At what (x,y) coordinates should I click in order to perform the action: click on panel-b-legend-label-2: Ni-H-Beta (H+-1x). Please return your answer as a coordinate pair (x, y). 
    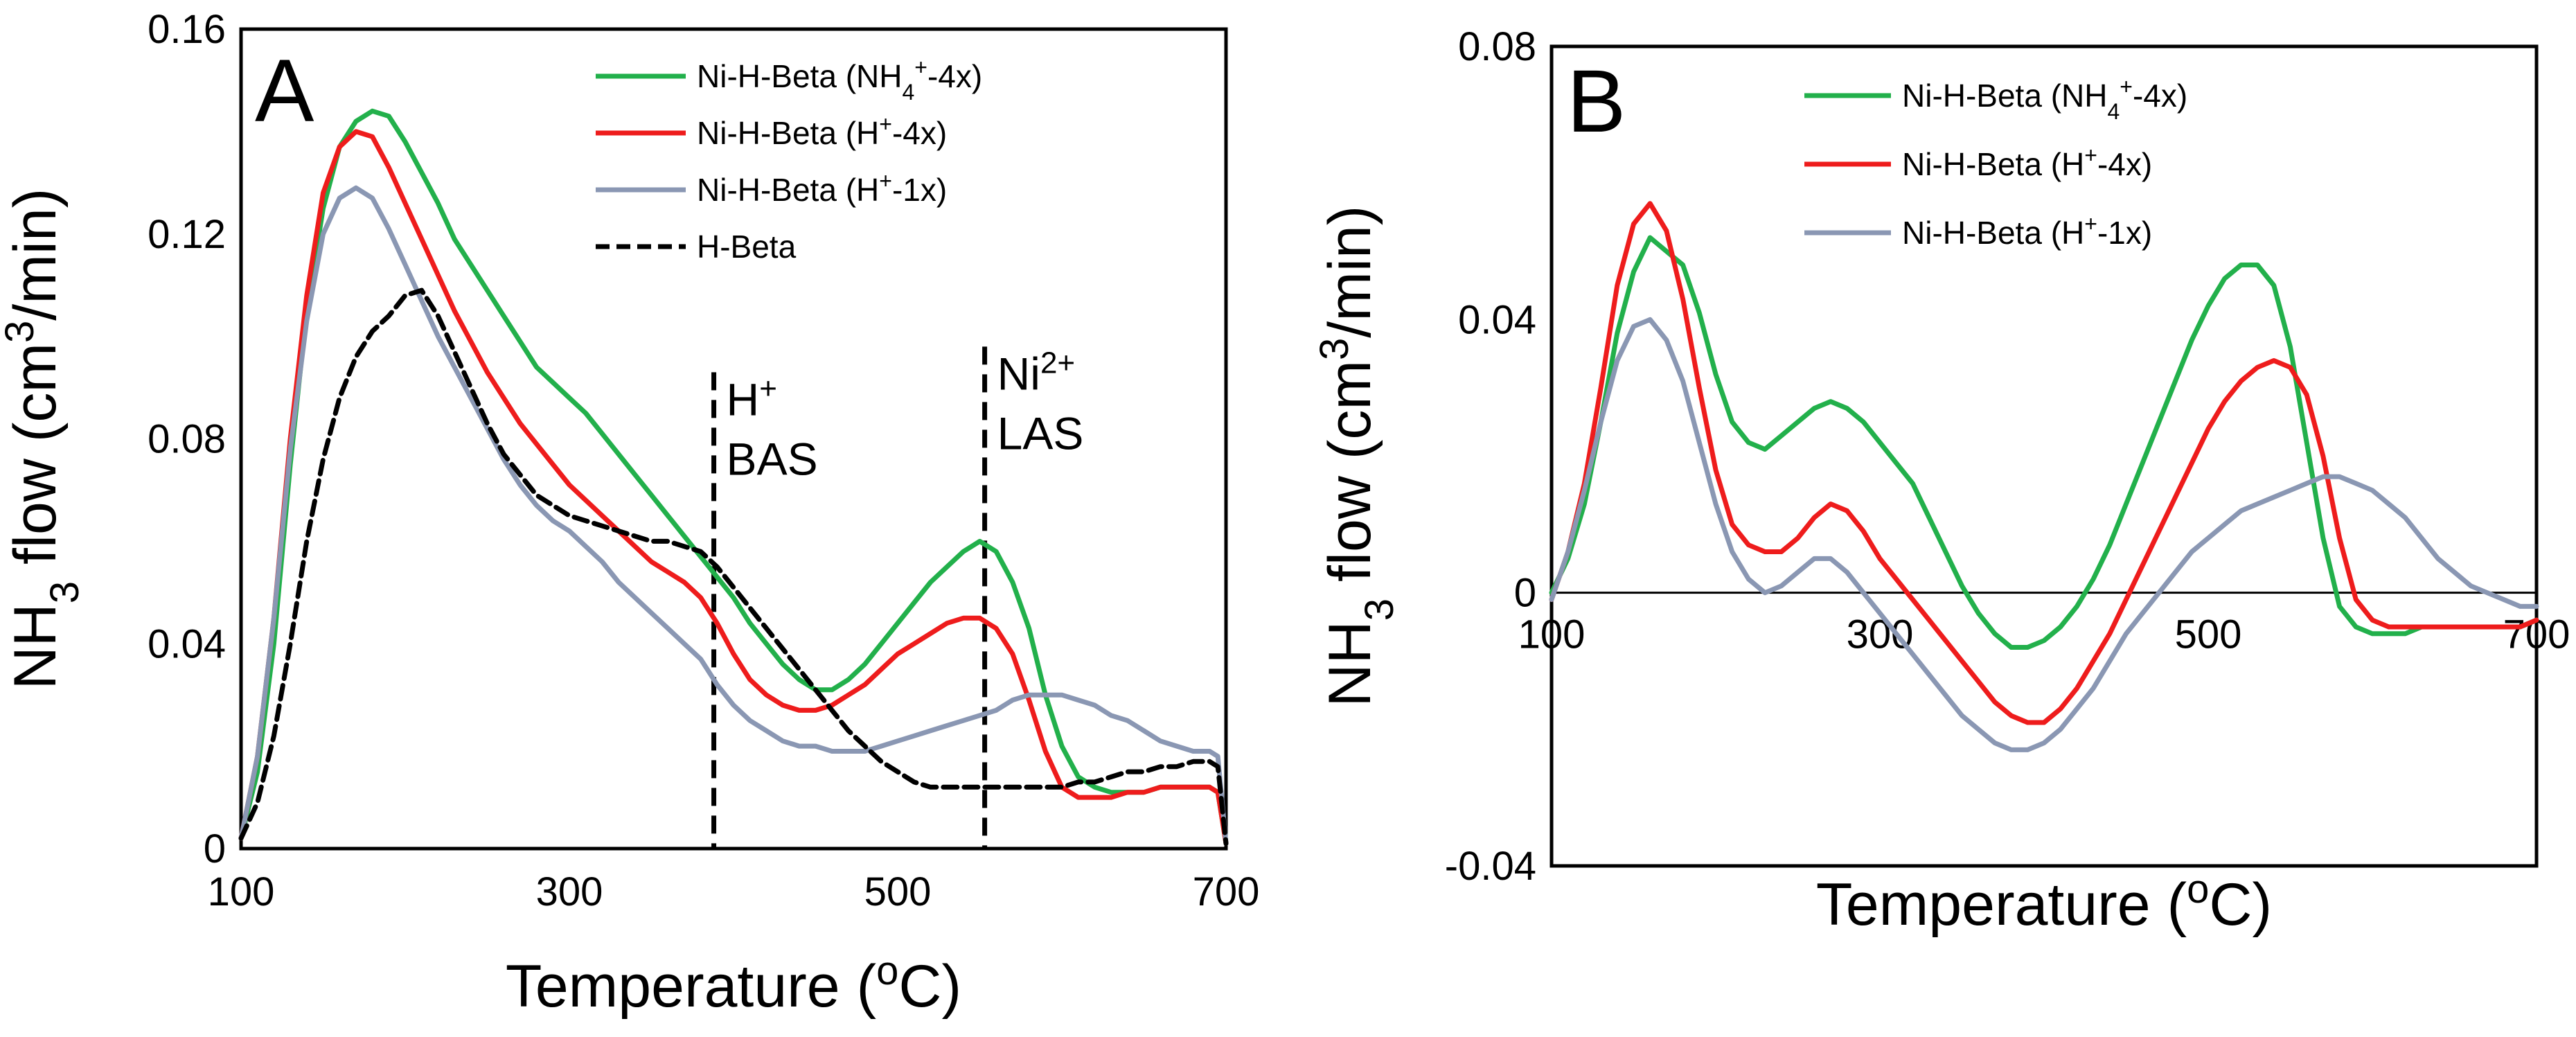
    Looking at the image, I should click on (2027, 231).